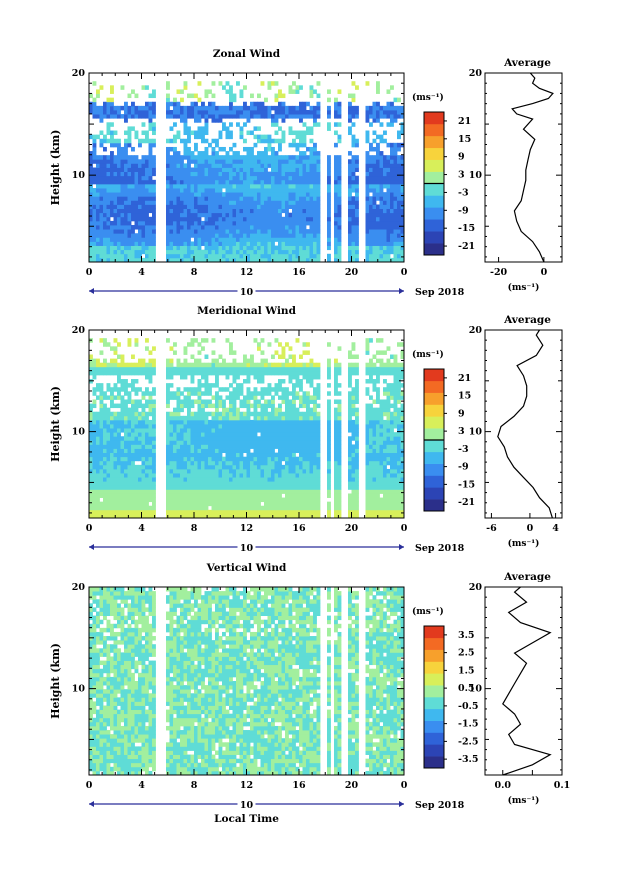  What do you see at coordinates (55, 168) in the screenshot?
I see `y-axis-label: Height (km)` at bounding box center [55, 168].